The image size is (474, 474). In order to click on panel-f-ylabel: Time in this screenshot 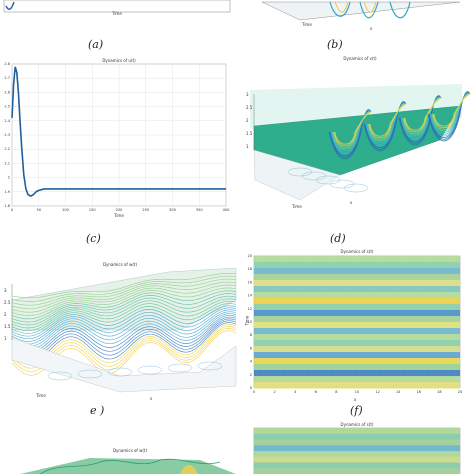, I will do `click(247, 320)`.